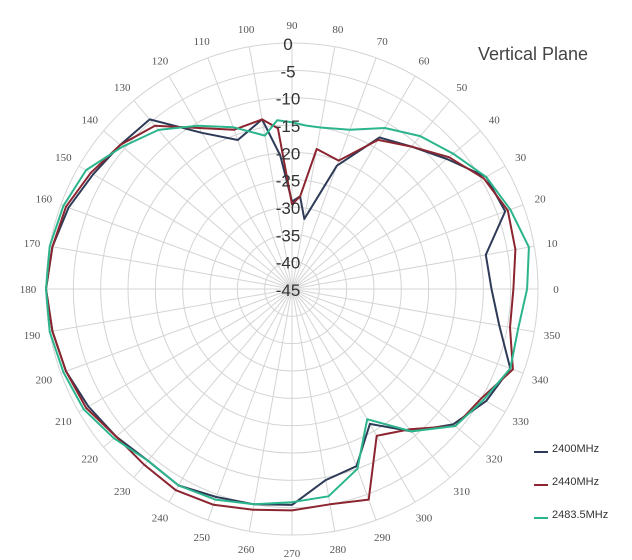 The height and width of the screenshot is (560, 632). I want to click on angular-tick-label: 220, so click(90, 460).